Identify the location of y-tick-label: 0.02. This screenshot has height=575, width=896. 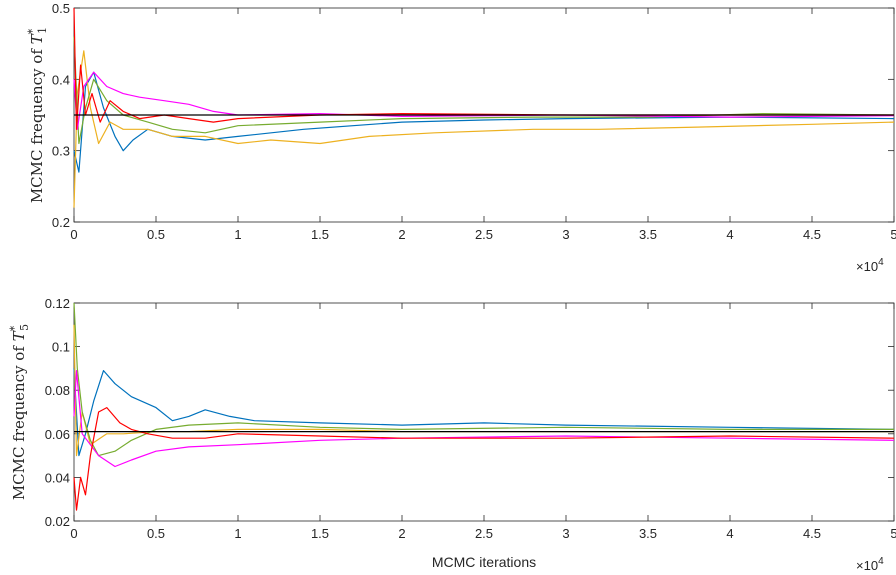
(57, 521).